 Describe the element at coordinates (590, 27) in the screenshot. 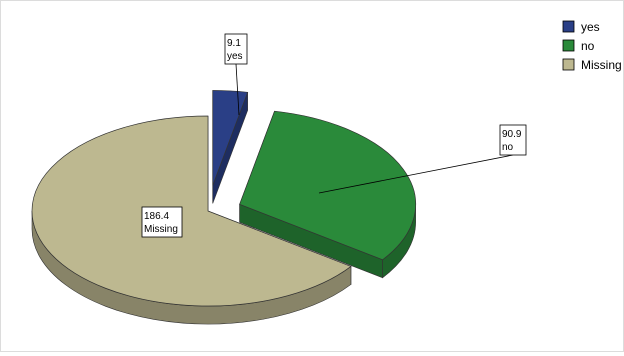

I see `legend-label: yes` at that location.